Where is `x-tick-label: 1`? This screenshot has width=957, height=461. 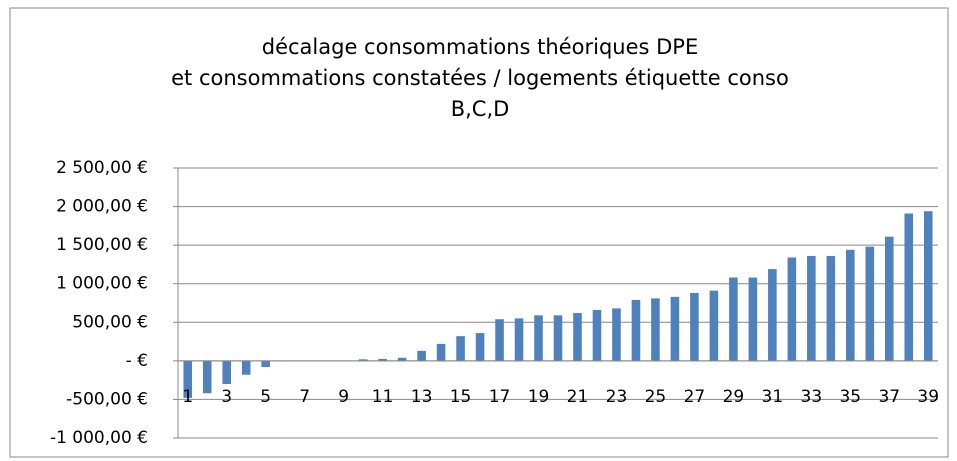
x-tick-label: 1 is located at coordinates (187, 397).